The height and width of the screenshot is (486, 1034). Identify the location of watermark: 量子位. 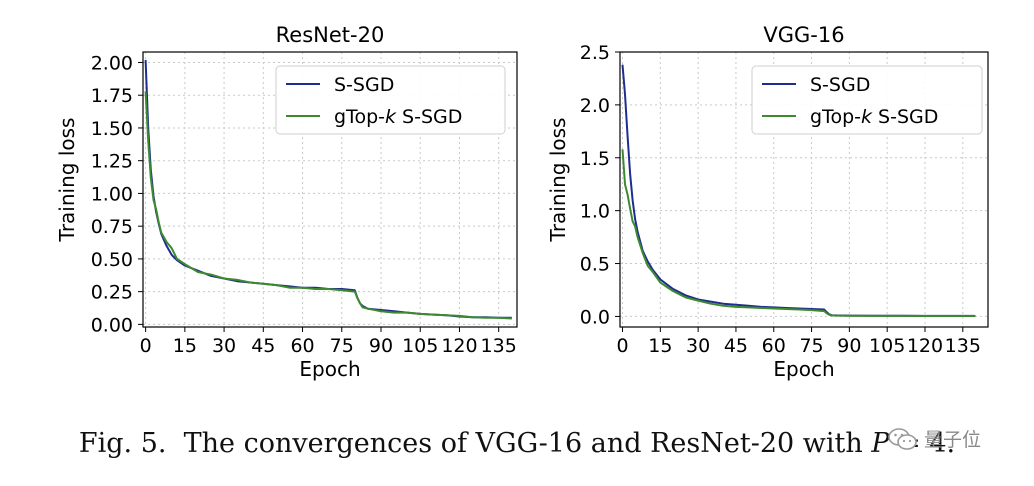
(934, 438).